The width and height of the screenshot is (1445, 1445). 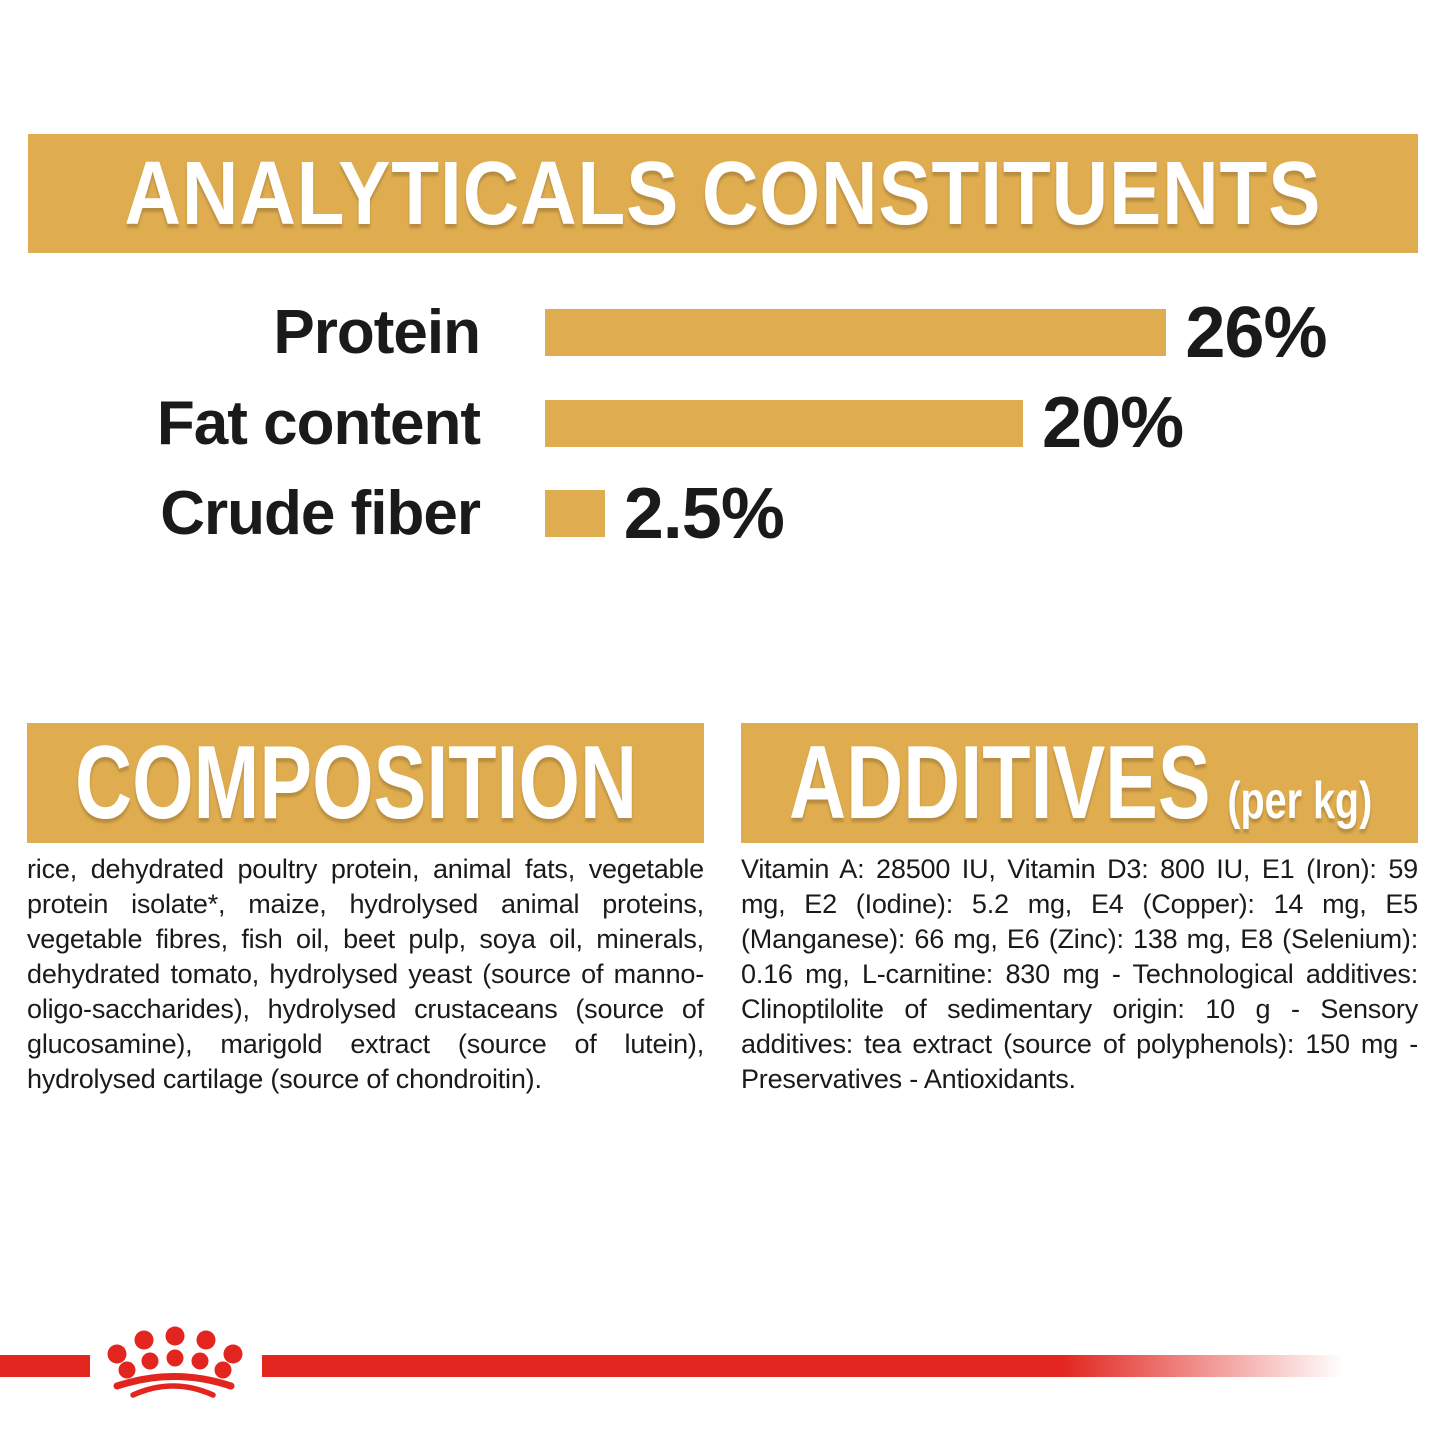 I want to click on footer-red-band-left, so click(x=45, y=1366).